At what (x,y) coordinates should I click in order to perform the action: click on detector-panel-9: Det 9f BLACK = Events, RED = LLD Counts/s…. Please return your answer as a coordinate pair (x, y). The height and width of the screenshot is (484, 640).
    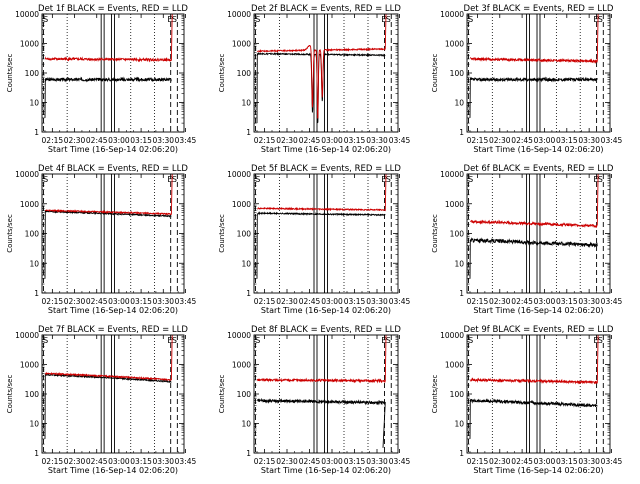
    Looking at the image, I should click on (527, 400).